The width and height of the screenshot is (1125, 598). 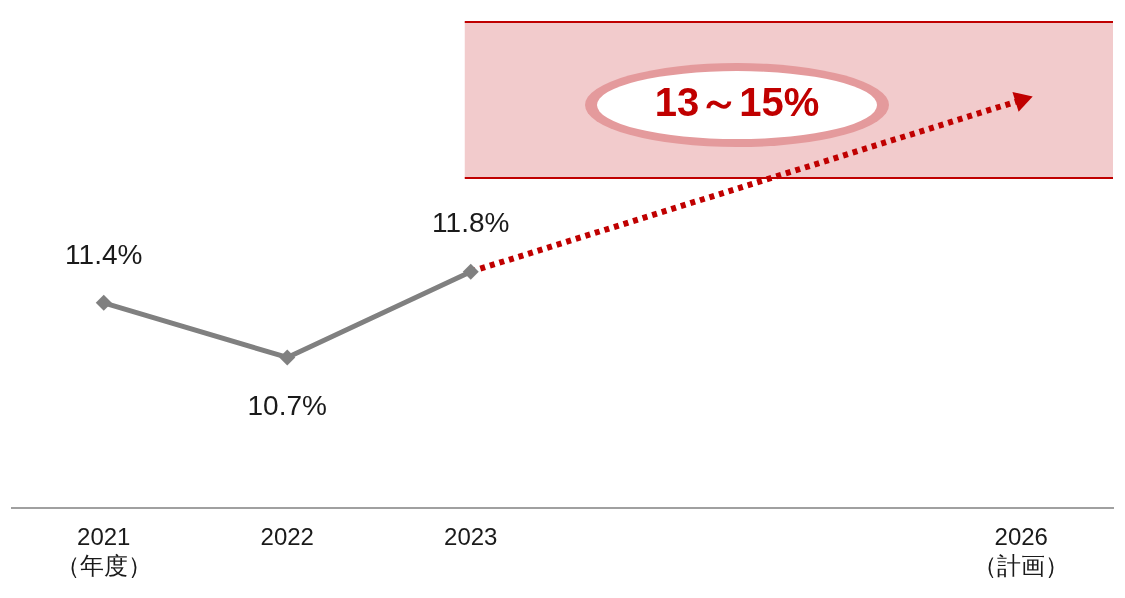 What do you see at coordinates (1021, 551) in the screenshot?
I see `x-tick-label: 2026 （計画）` at bounding box center [1021, 551].